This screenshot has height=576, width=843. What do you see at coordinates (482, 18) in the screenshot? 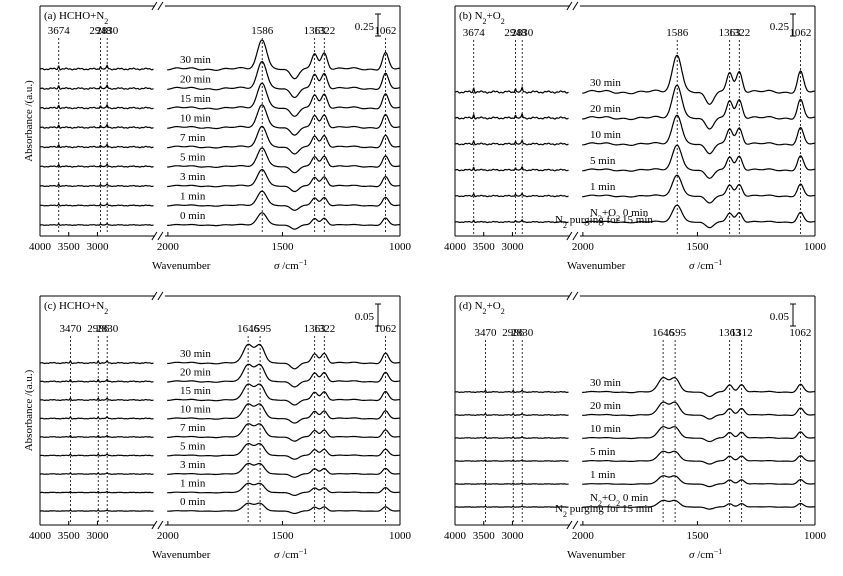
I see `panel-label: (b) N2+O2` at bounding box center [482, 18].